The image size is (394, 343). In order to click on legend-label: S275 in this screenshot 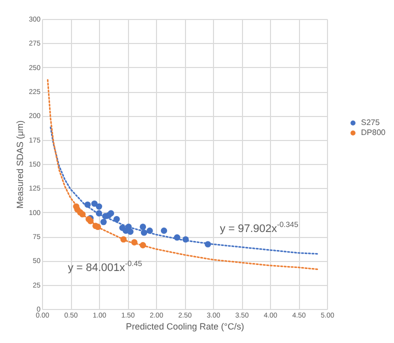, I will do `click(370, 122)`.